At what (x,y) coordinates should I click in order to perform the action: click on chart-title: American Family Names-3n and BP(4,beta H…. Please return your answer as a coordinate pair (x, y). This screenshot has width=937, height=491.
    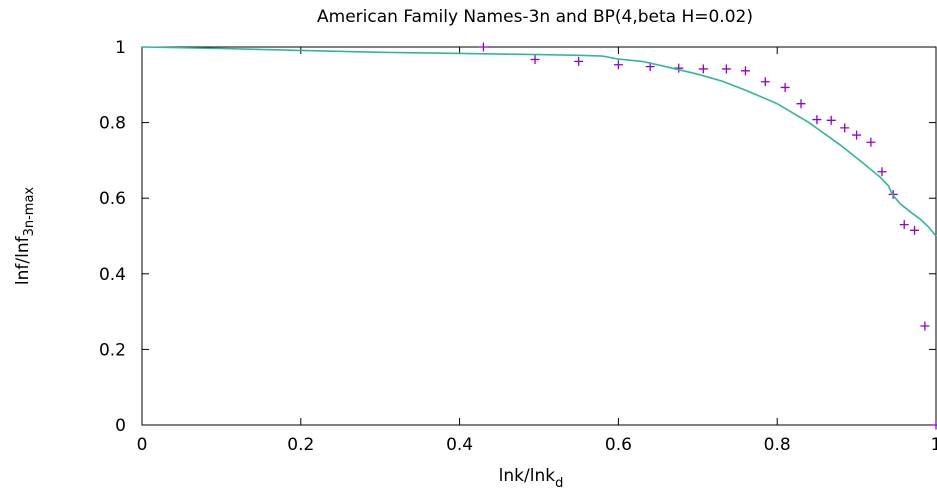
    Looking at the image, I should click on (535, 17).